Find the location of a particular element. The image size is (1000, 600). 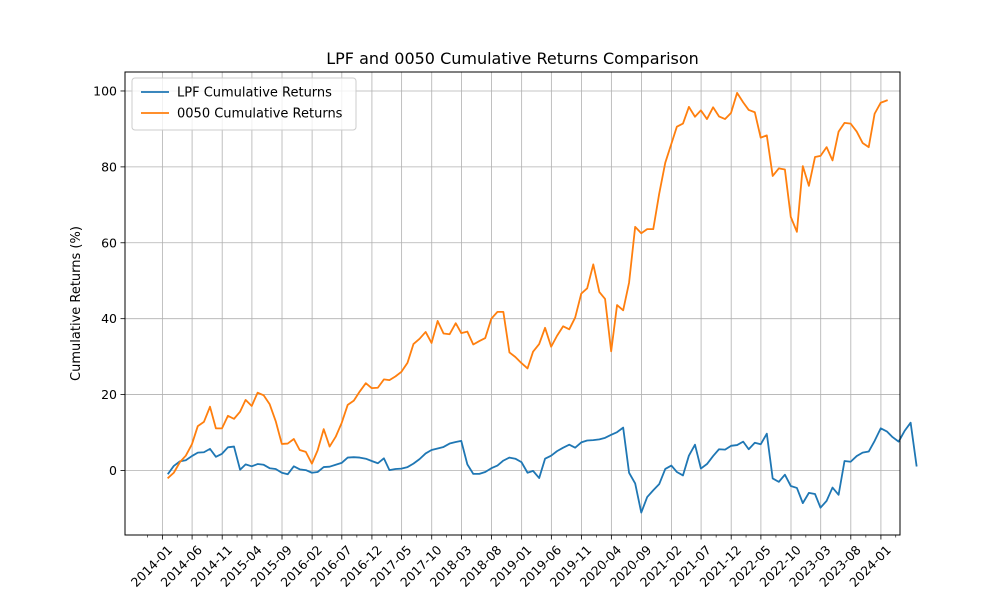

y-axis: 0 20 40 60 80 100 is located at coordinates (109, 280).